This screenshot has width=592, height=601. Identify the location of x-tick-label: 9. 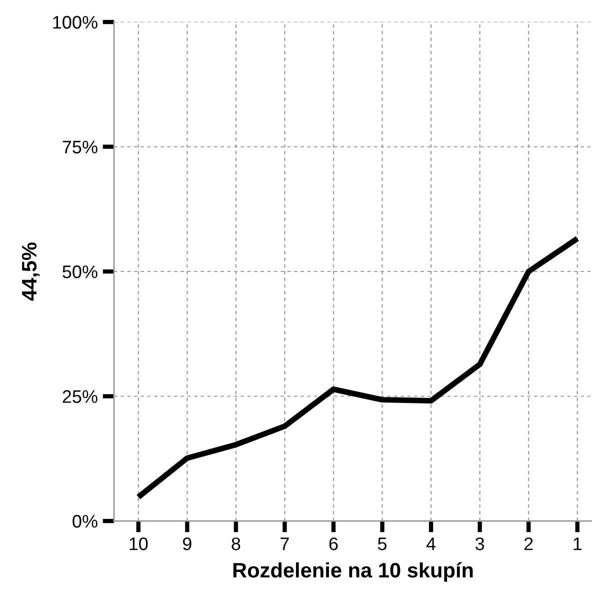
(187, 543).